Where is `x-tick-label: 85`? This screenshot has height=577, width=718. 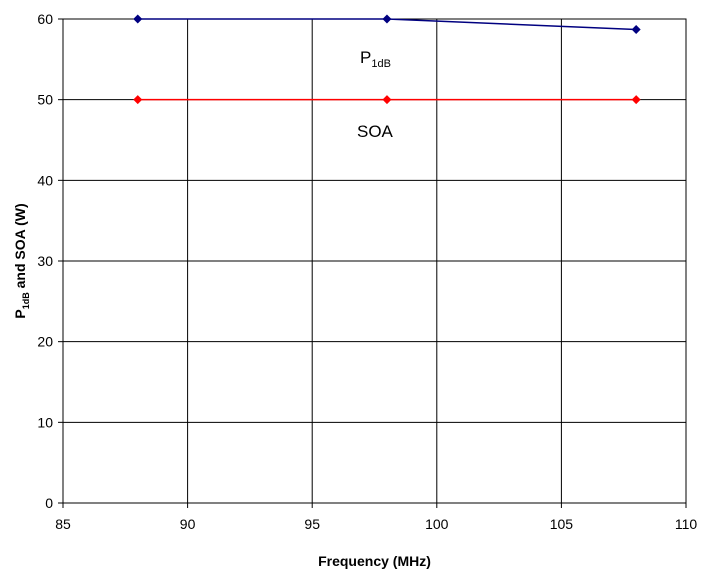 x-tick-label: 85 is located at coordinates (63, 524).